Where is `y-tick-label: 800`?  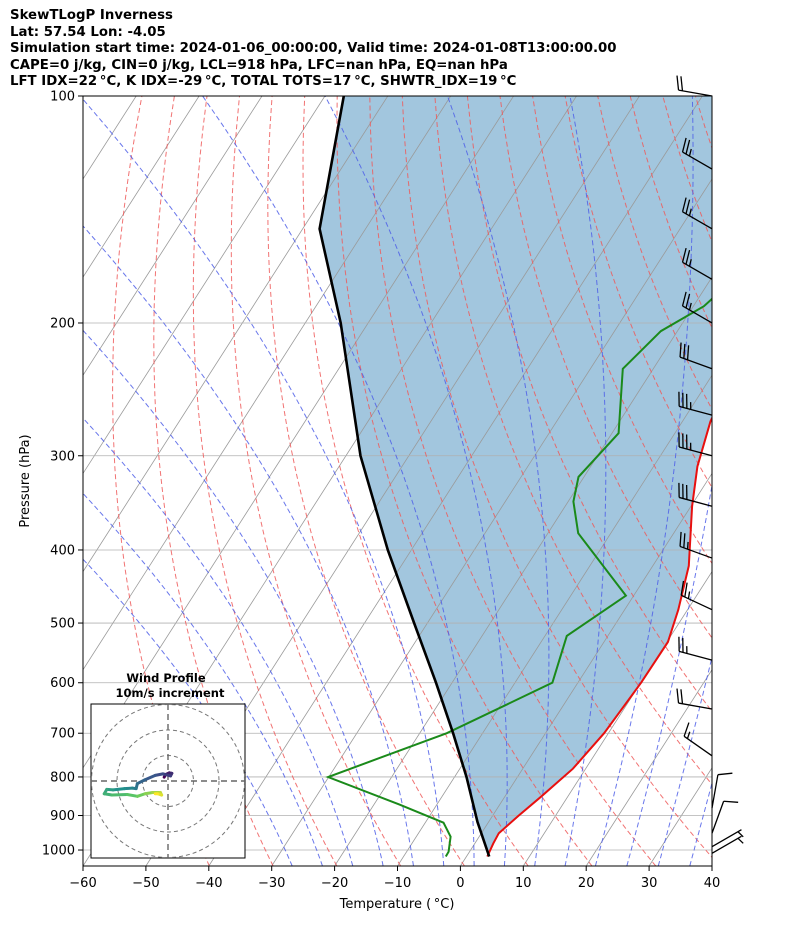
y-tick-label: 800 is located at coordinates (62, 777).